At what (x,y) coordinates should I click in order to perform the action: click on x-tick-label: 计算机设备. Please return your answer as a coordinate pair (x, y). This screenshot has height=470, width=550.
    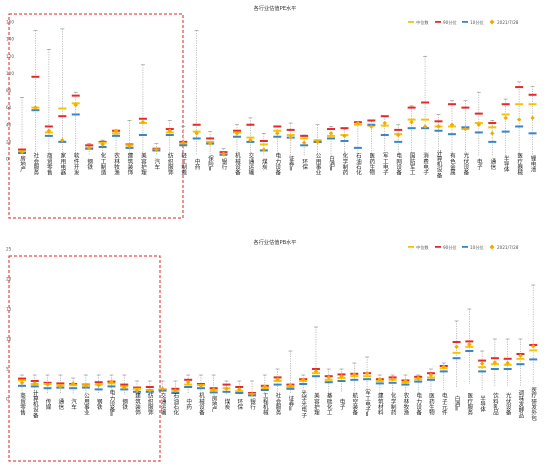
    Looking at the image, I should click on (35, 404).